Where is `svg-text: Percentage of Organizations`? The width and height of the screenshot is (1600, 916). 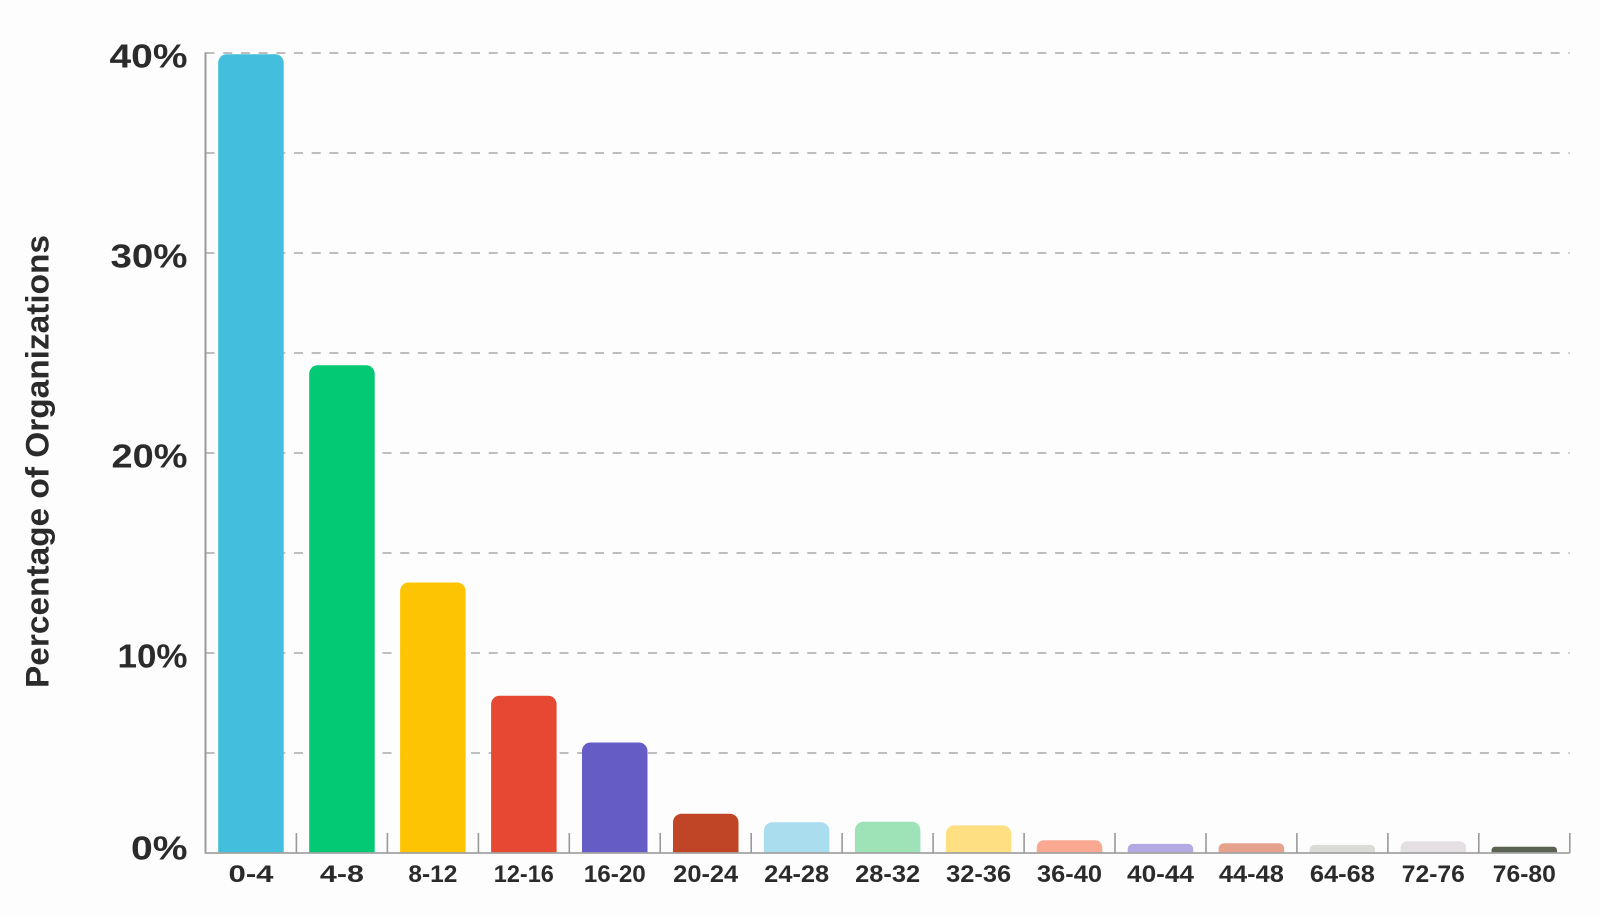
svg-text: Percentage of Organizations is located at coordinates (38, 461).